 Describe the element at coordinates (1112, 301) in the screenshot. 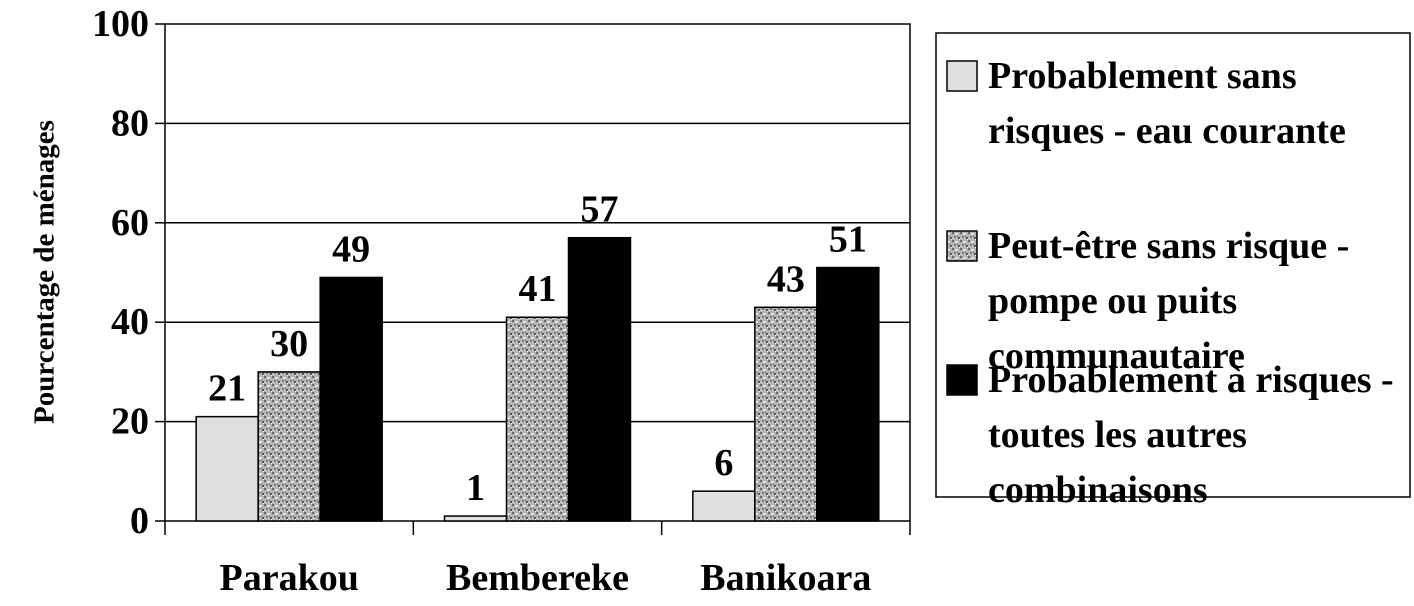

I see `legend-label: pompe ou puits` at that location.